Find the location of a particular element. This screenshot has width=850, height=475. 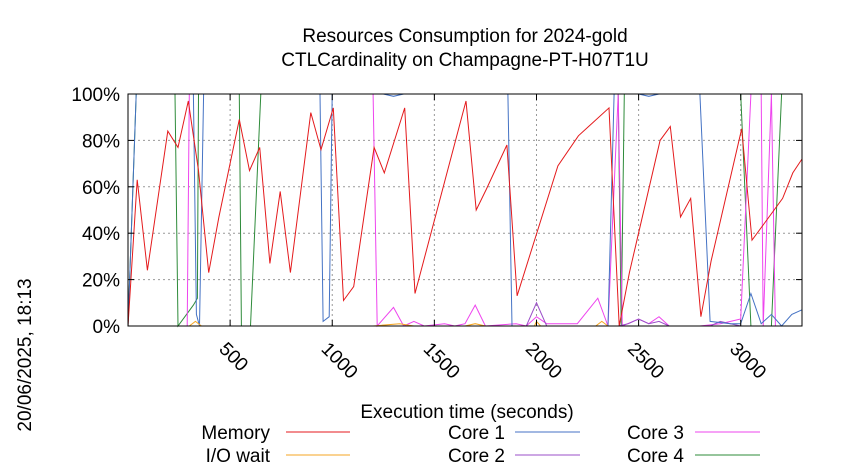

legend-label-i-o-wait: I/O wait is located at coordinates (238, 456).